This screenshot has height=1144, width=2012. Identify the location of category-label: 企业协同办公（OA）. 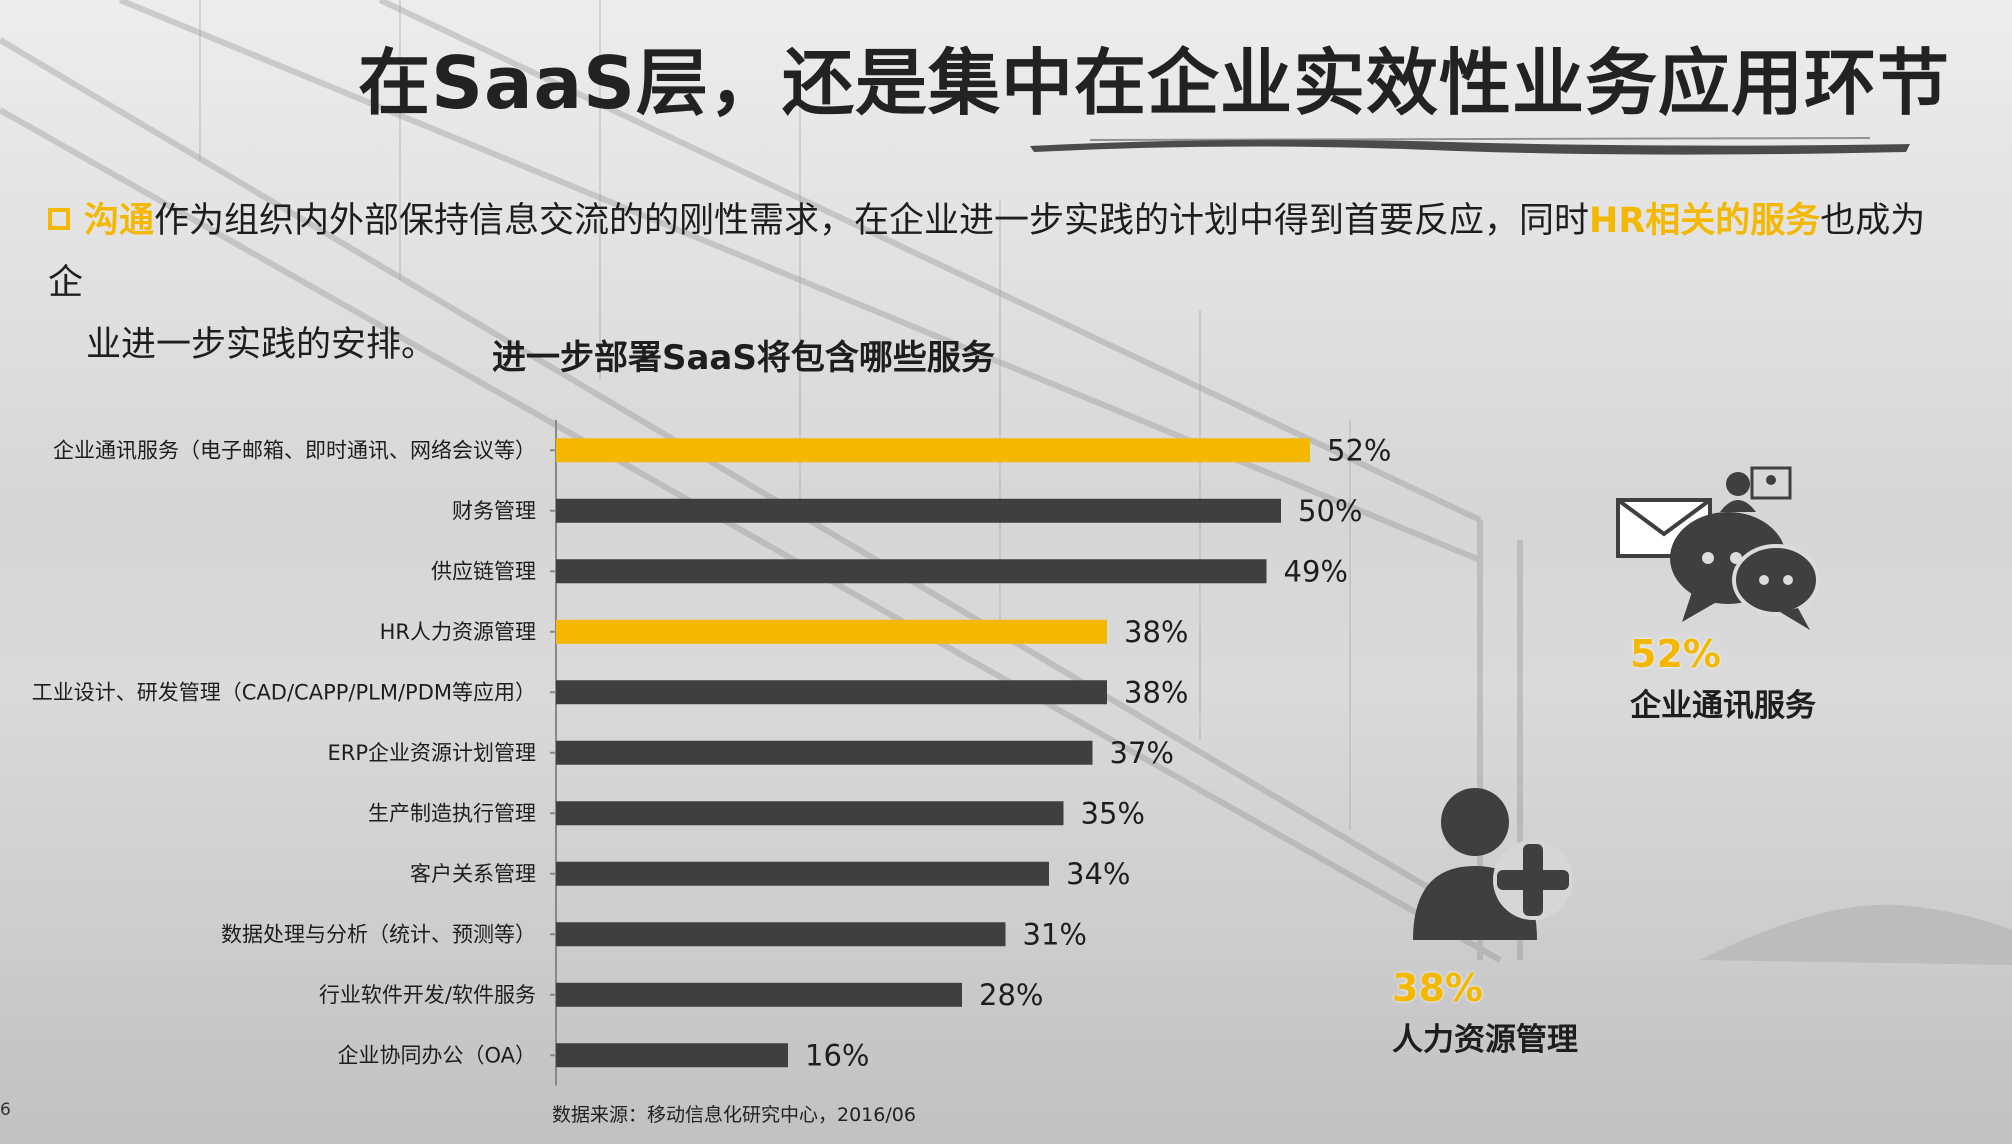
(436, 1055).